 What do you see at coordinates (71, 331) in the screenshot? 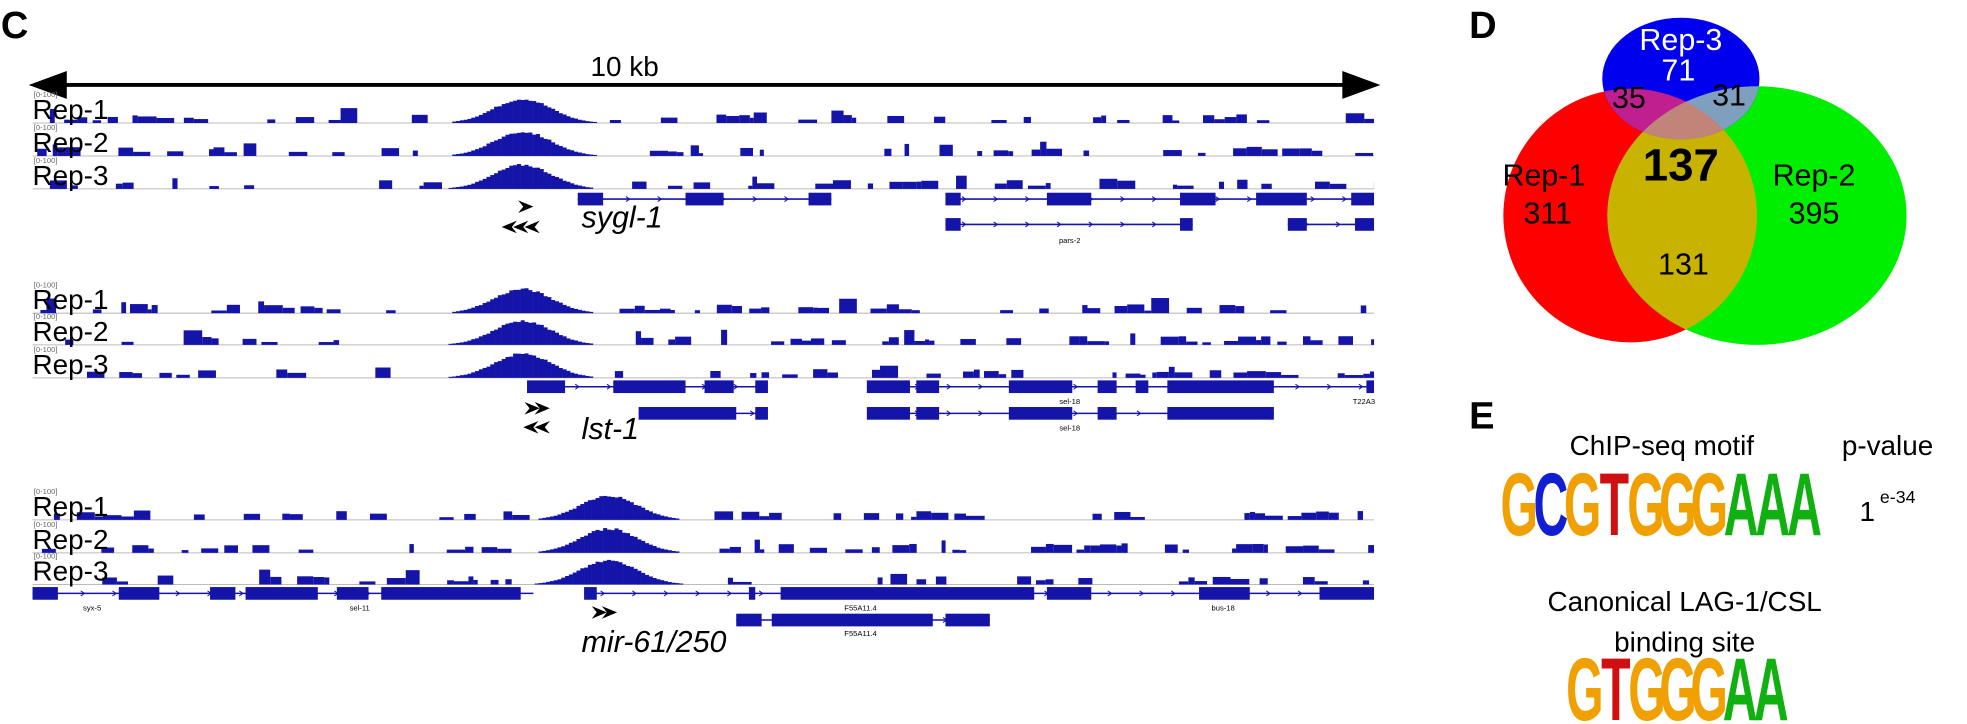
I see `track-label: Rep-2` at bounding box center [71, 331].